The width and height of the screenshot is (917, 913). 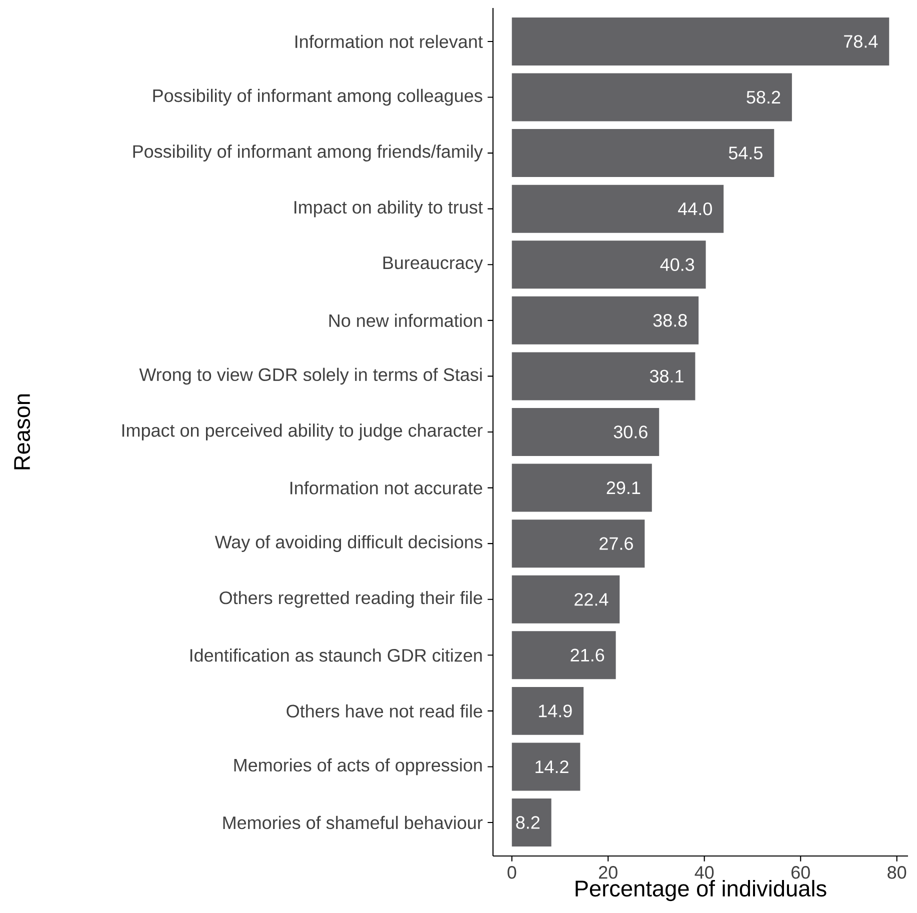 What do you see at coordinates (667, 376) in the screenshot?
I see `data-label: 38.1` at bounding box center [667, 376].